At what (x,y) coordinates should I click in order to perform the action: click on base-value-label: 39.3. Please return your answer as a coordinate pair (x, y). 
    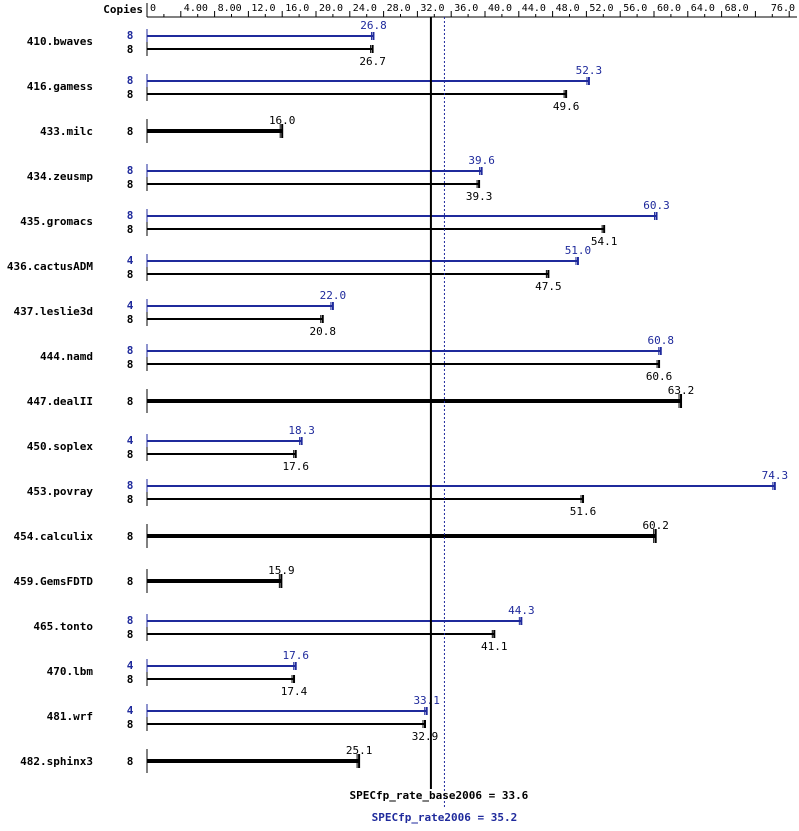
    Looking at the image, I should click on (479, 196).